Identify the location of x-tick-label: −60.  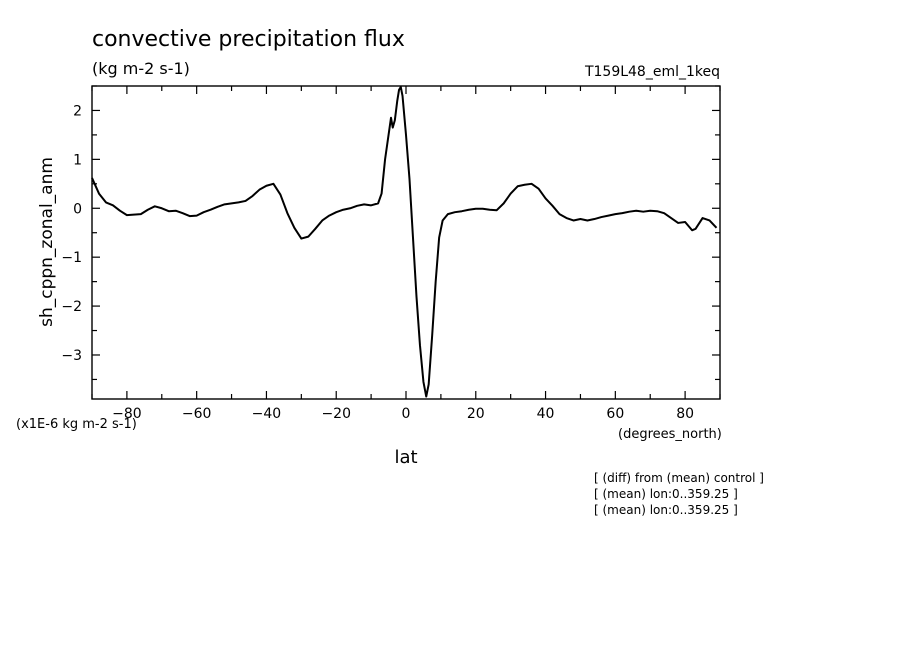
(197, 414).